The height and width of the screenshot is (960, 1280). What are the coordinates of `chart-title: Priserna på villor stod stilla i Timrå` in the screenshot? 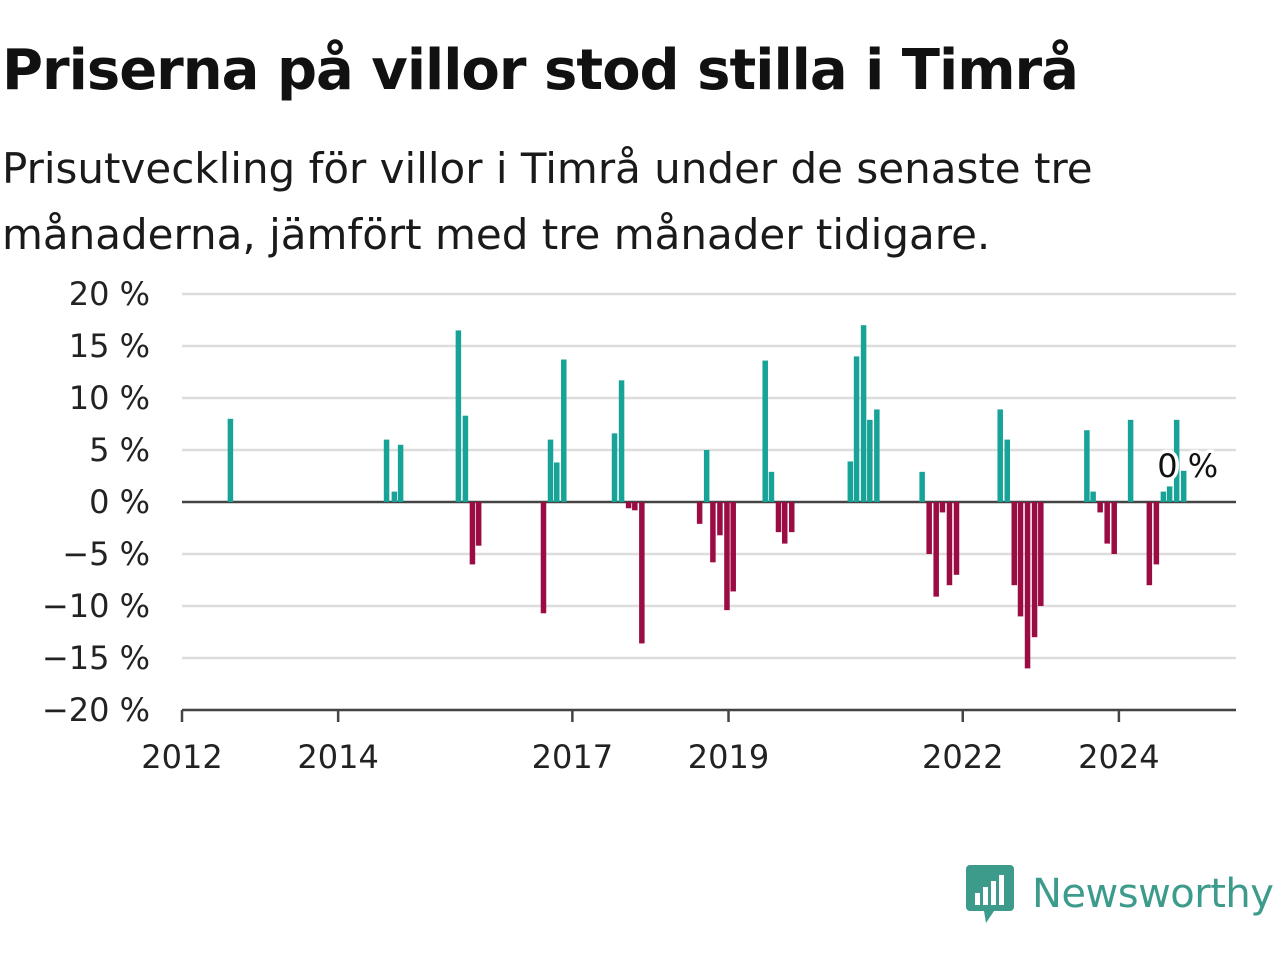 It's located at (540, 70).